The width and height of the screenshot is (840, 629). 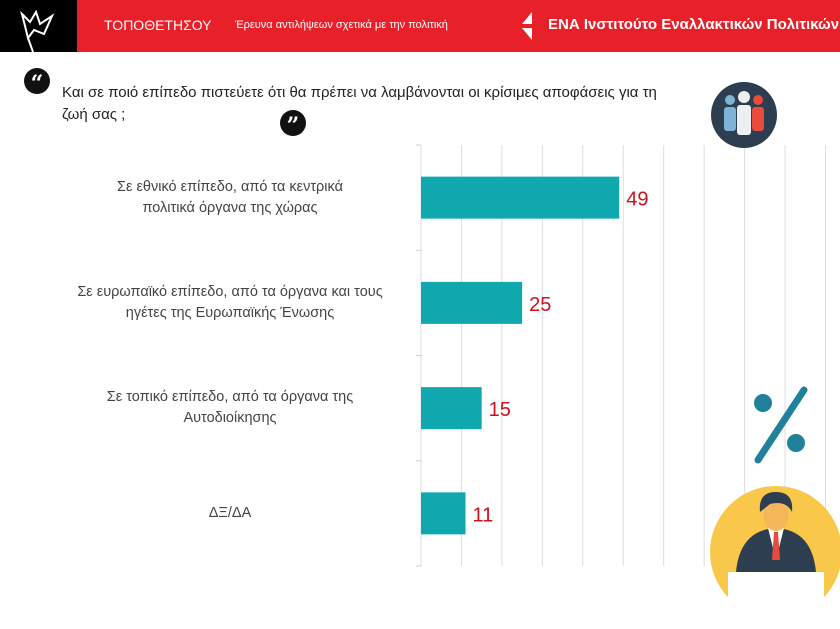 I want to click on institute-name: ΕΝΑ Ινστιτούτο Εναλλακτικών Πολιτικών, so click(x=694, y=24).